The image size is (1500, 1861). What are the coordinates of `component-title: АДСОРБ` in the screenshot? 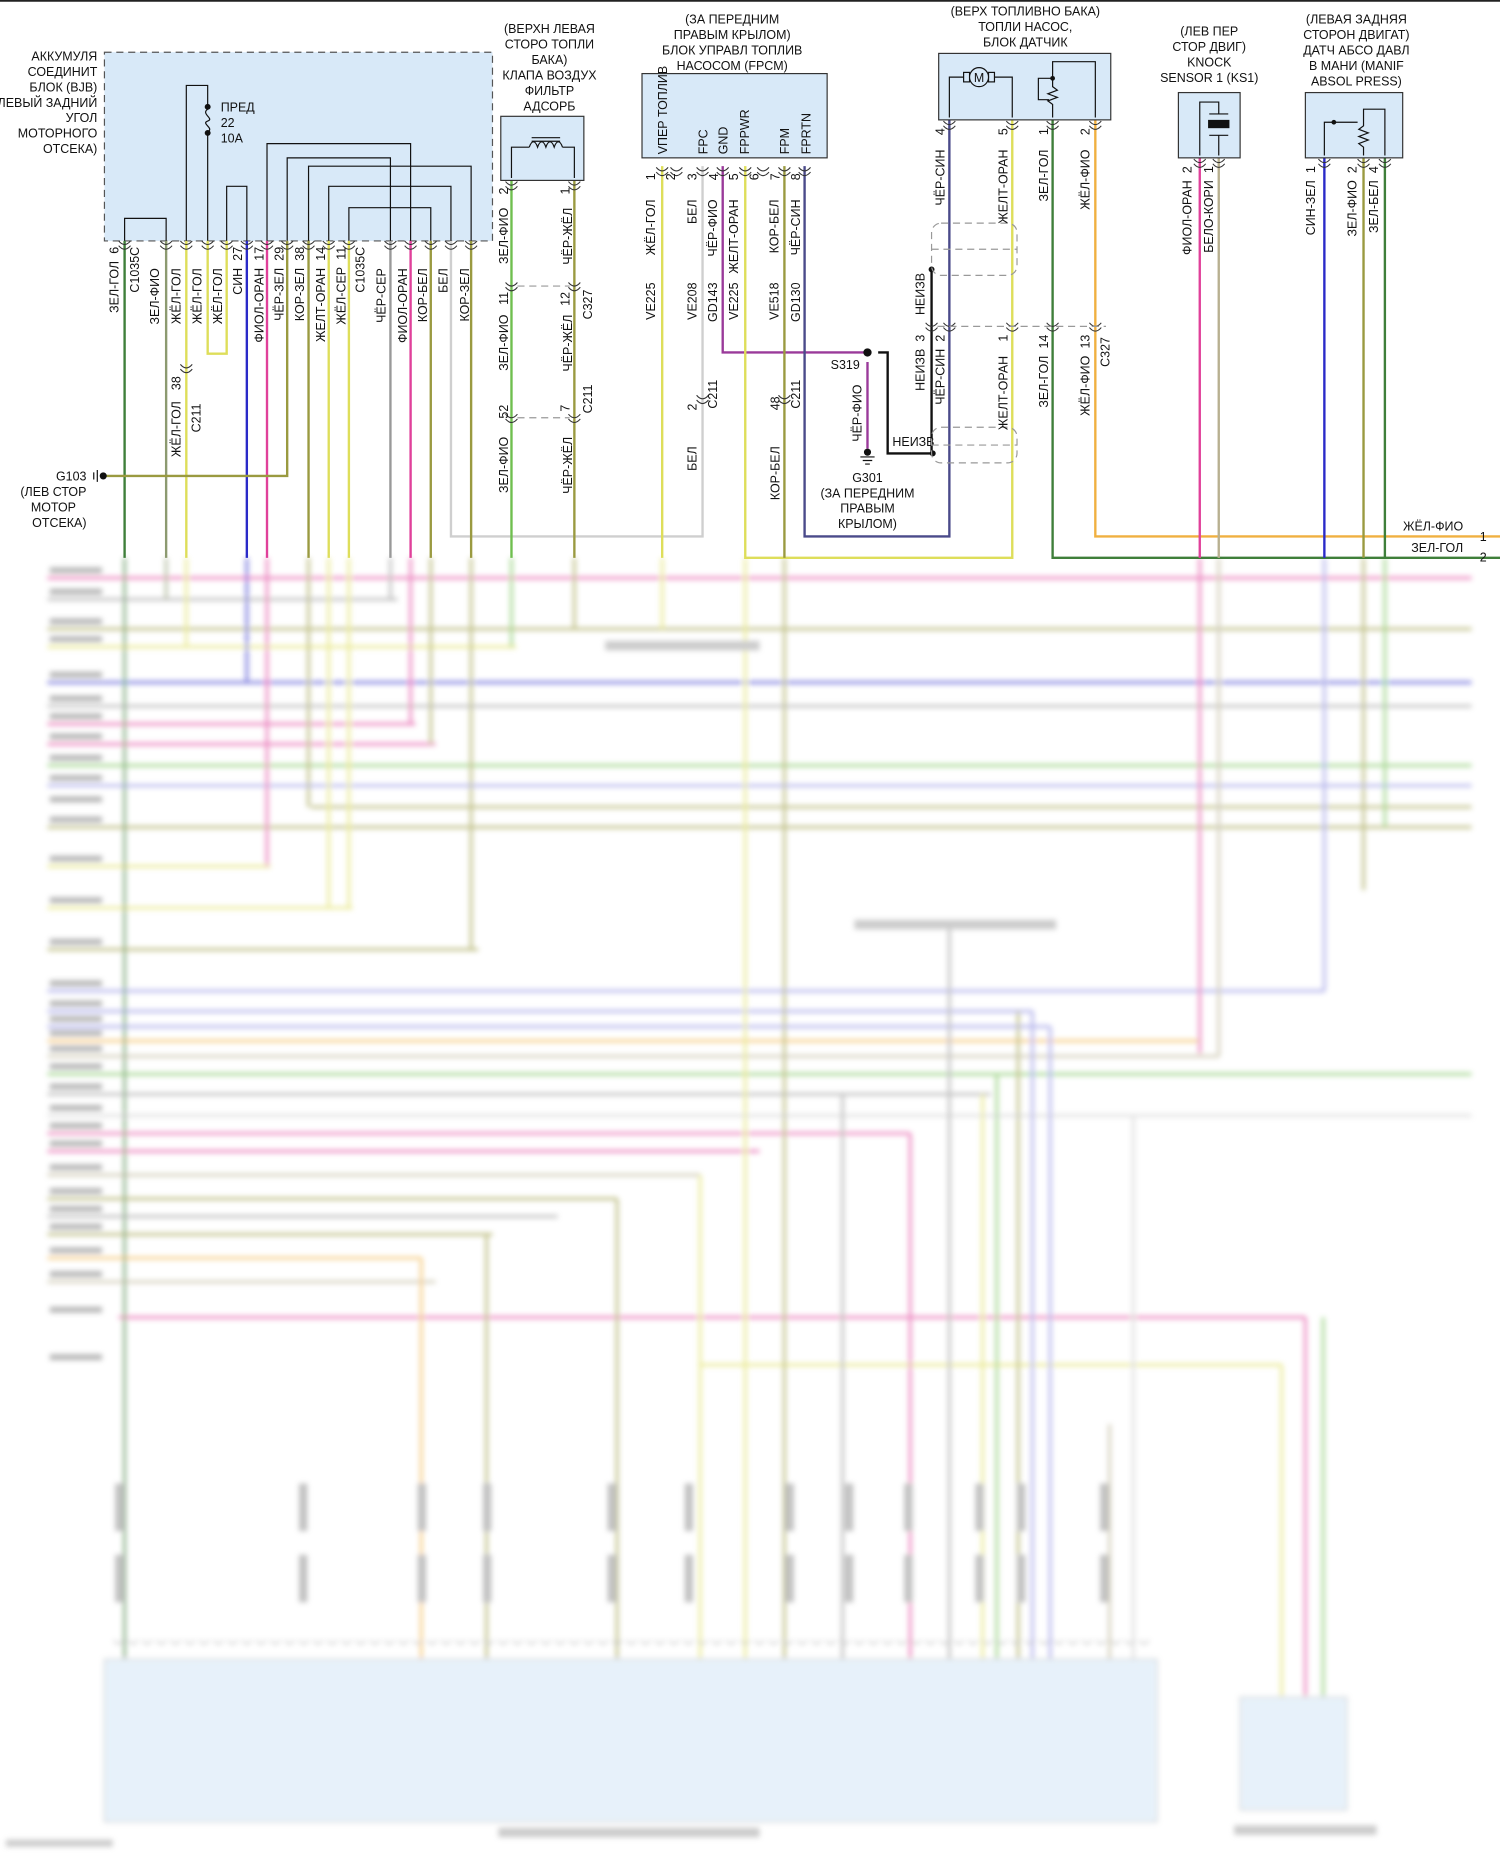 It's located at (549, 106).